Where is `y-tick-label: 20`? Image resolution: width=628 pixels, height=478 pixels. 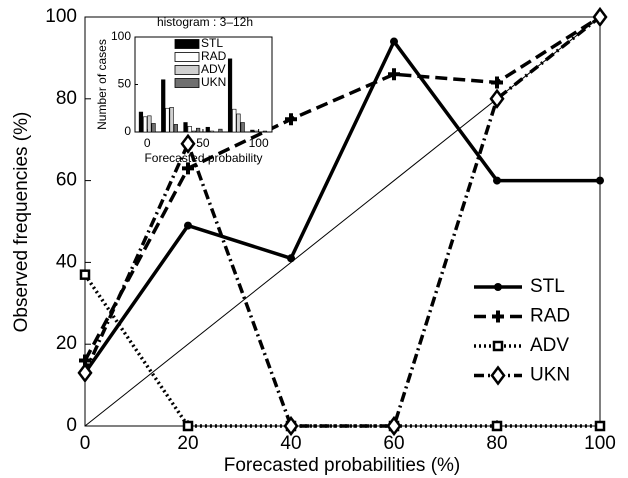 y-tick-label: 20 is located at coordinates (66, 343).